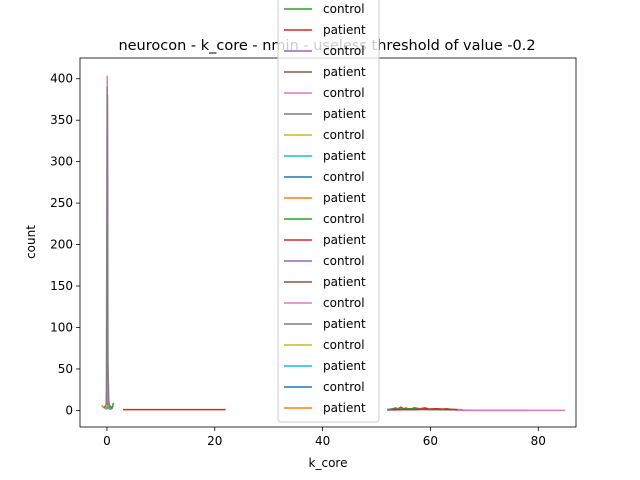  I want to click on x-tick-label: 20, so click(214, 441).